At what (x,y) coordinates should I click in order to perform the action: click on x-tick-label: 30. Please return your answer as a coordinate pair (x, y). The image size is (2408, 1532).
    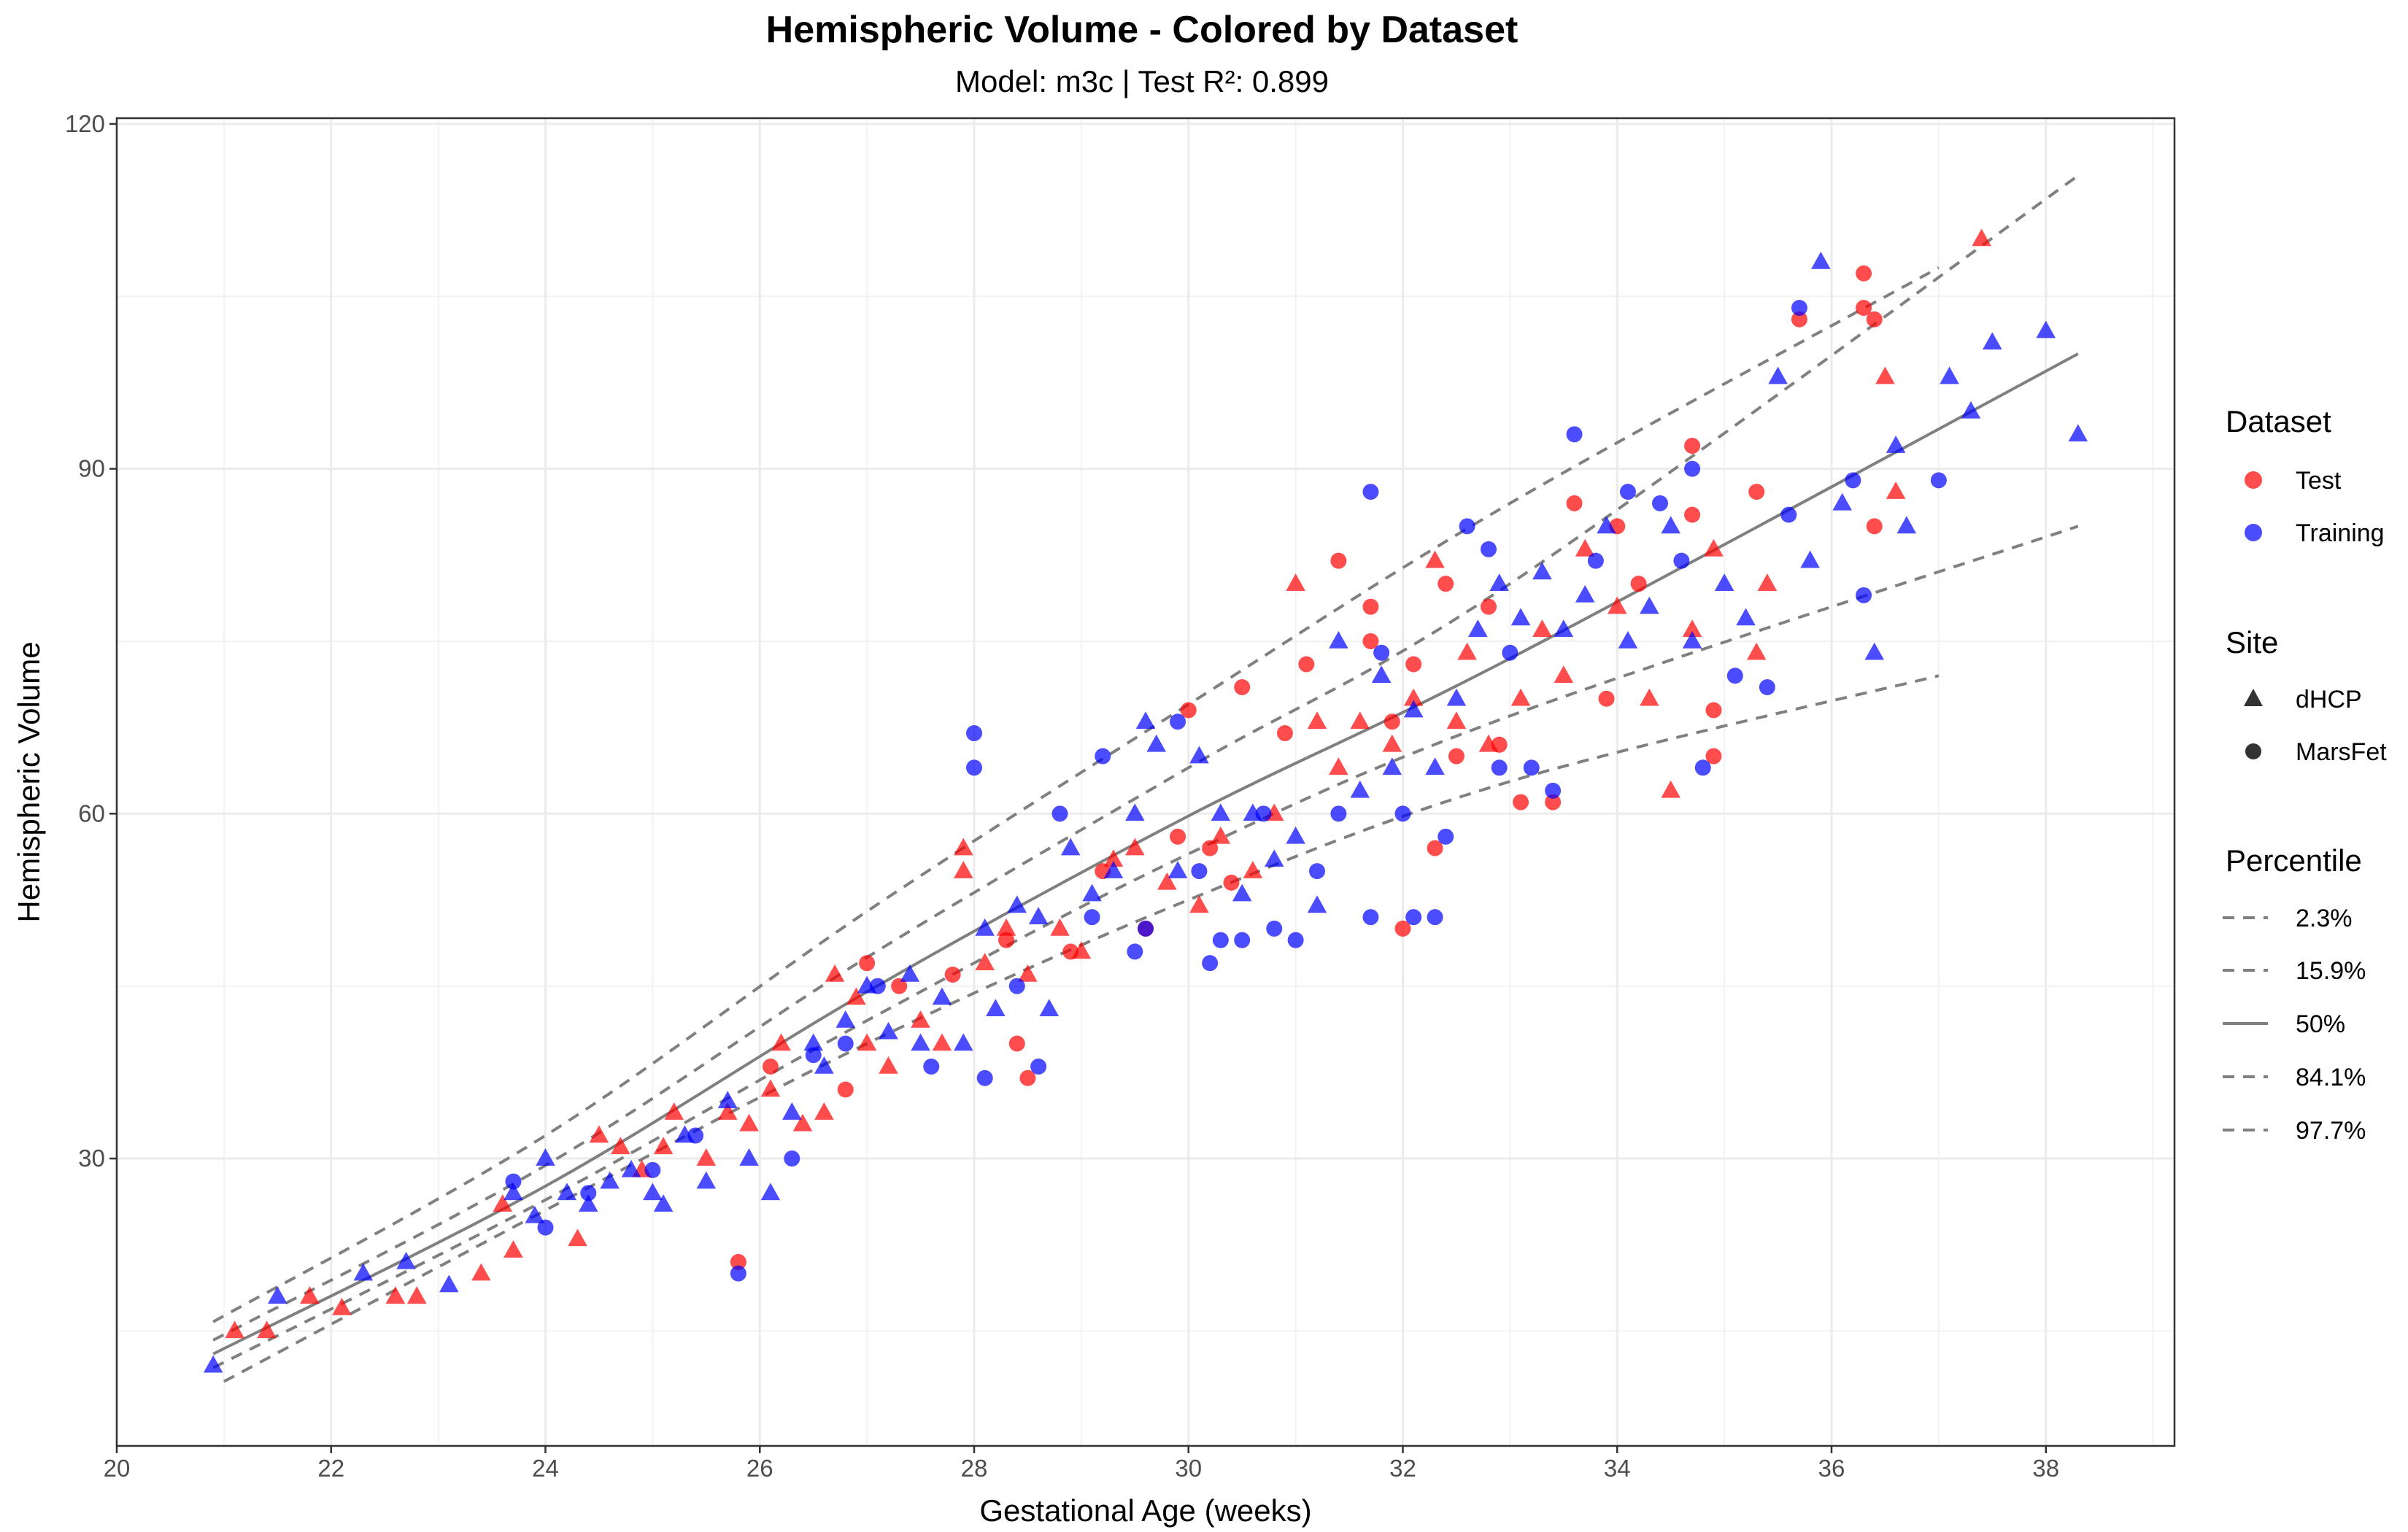
    Looking at the image, I should click on (1188, 1469).